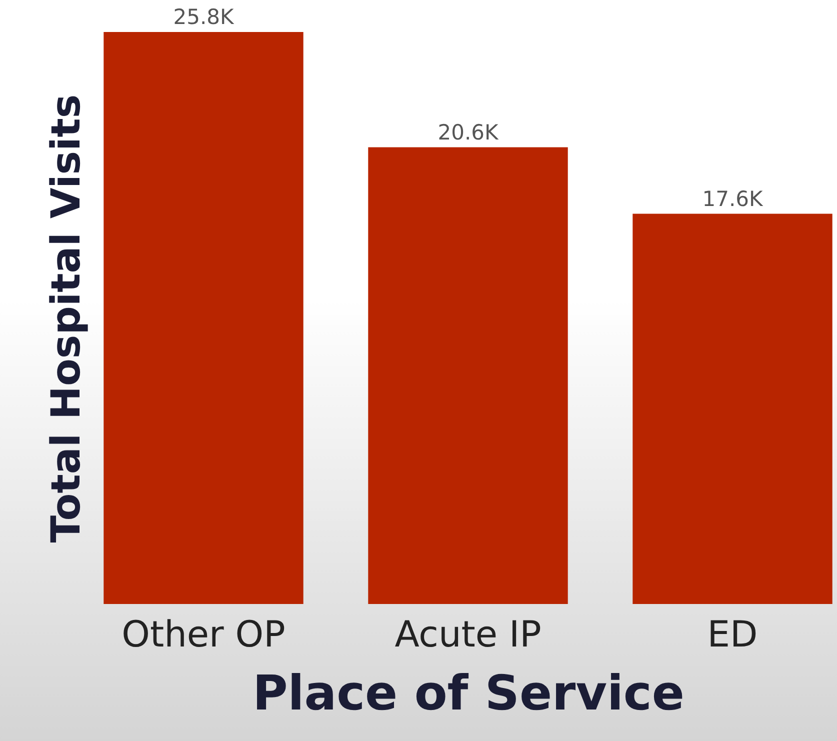 This screenshot has height=741, width=837. What do you see at coordinates (732, 635) in the screenshot?
I see `x-tick-label: ED` at bounding box center [732, 635].